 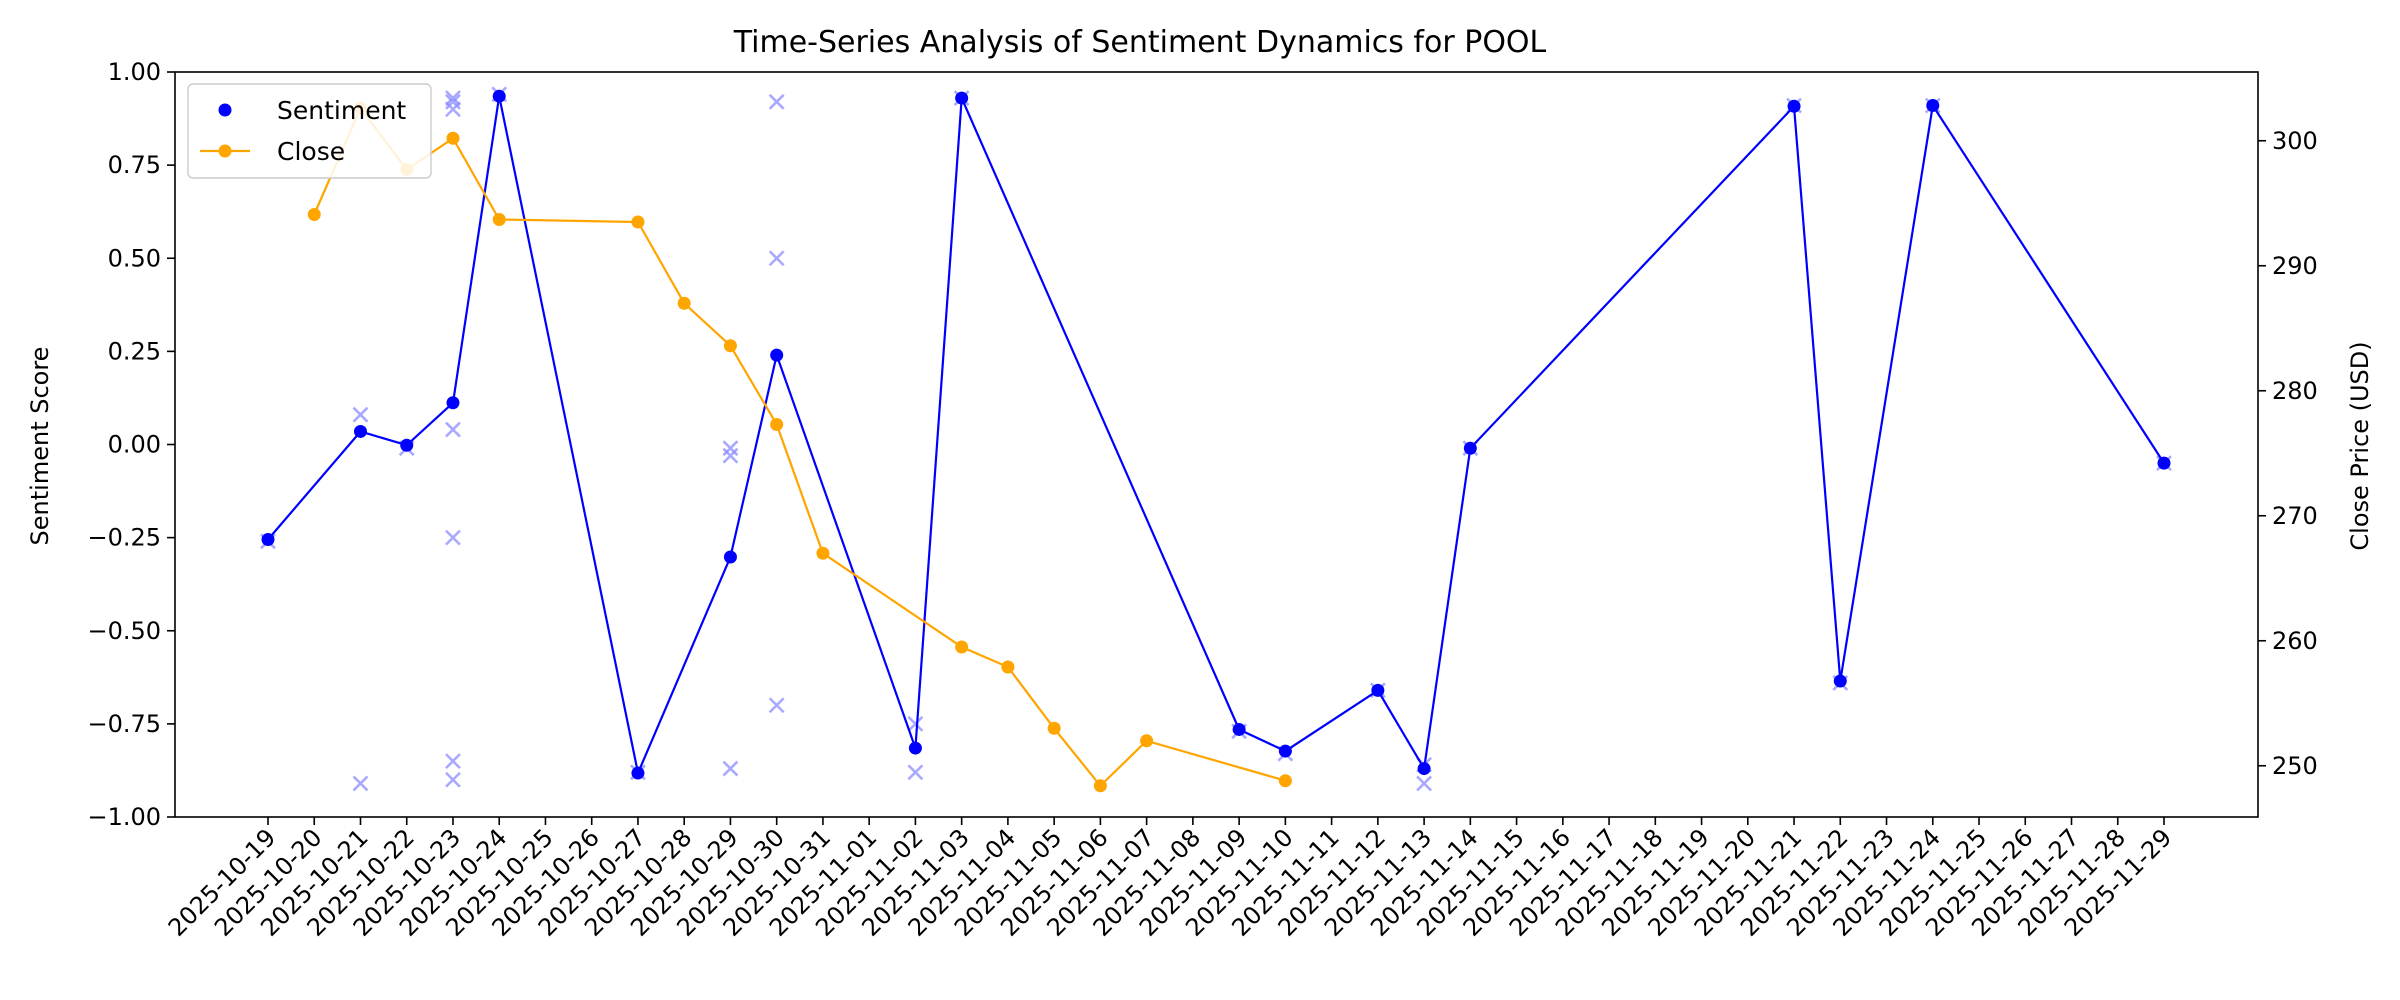 I want to click on y-tick-label: −1.00, so click(x=124, y=817).